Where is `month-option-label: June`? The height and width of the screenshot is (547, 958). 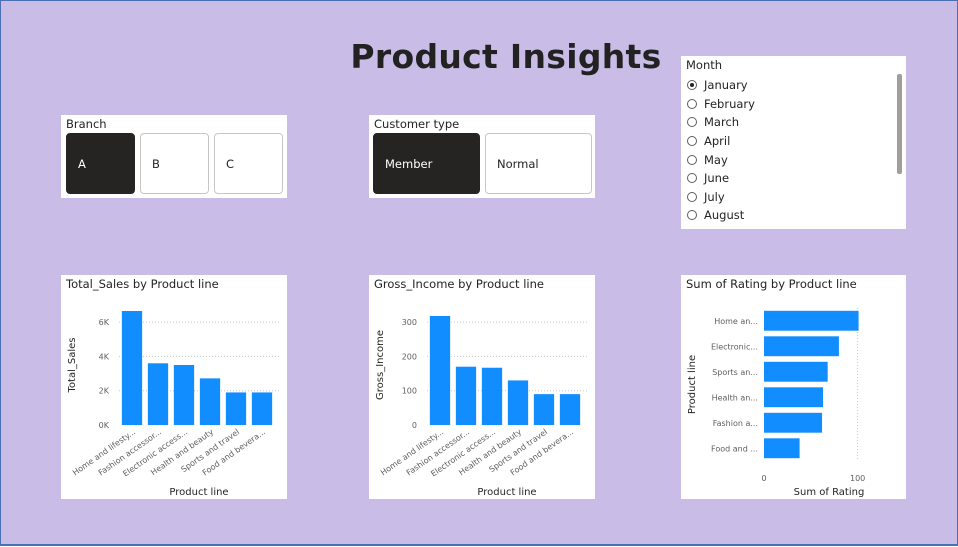
month-option-label: June is located at coordinates (717, 178).